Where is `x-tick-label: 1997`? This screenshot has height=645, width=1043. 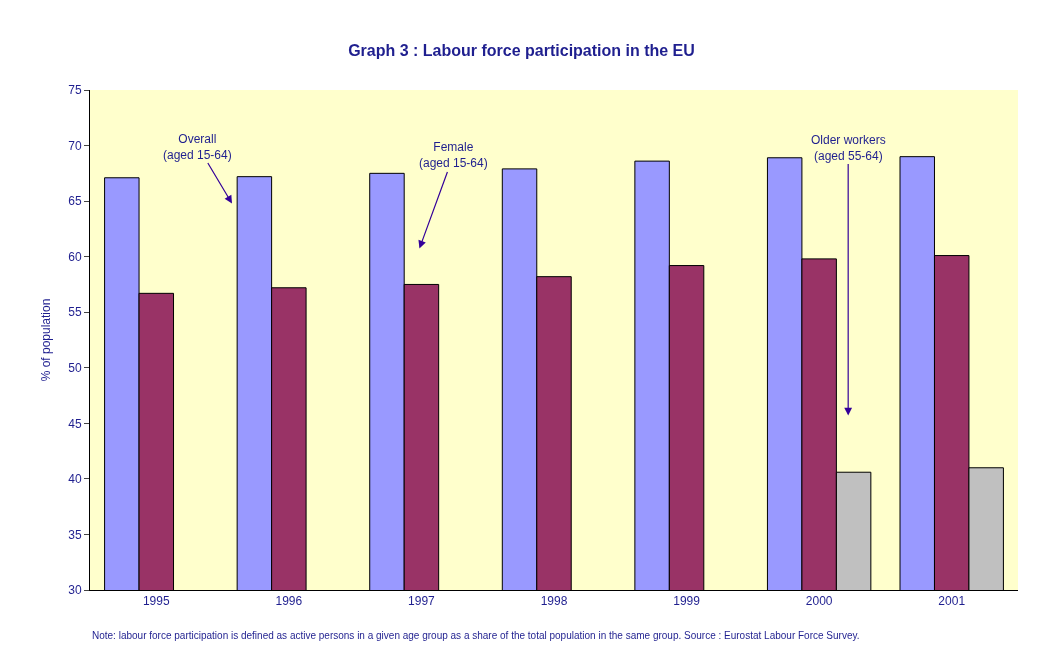
x-tick-label: 1997 is located at coordinates (422, 601).